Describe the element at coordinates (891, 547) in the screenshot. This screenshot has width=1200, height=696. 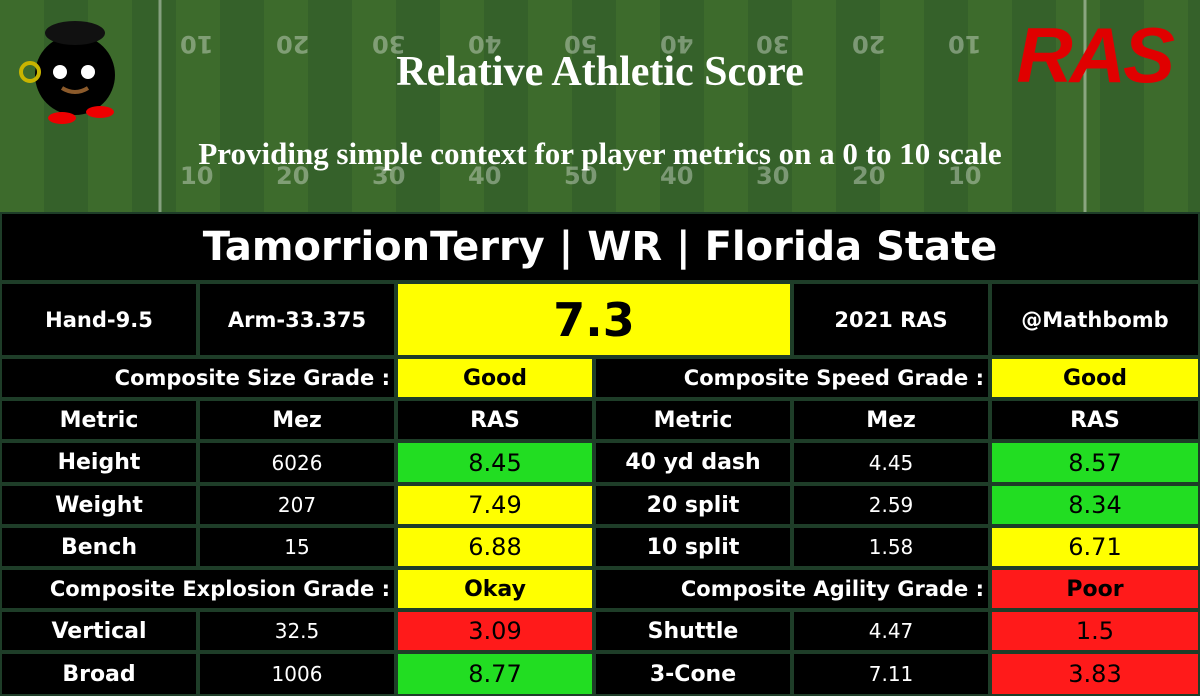
I see `mez: 1.58` at that location.